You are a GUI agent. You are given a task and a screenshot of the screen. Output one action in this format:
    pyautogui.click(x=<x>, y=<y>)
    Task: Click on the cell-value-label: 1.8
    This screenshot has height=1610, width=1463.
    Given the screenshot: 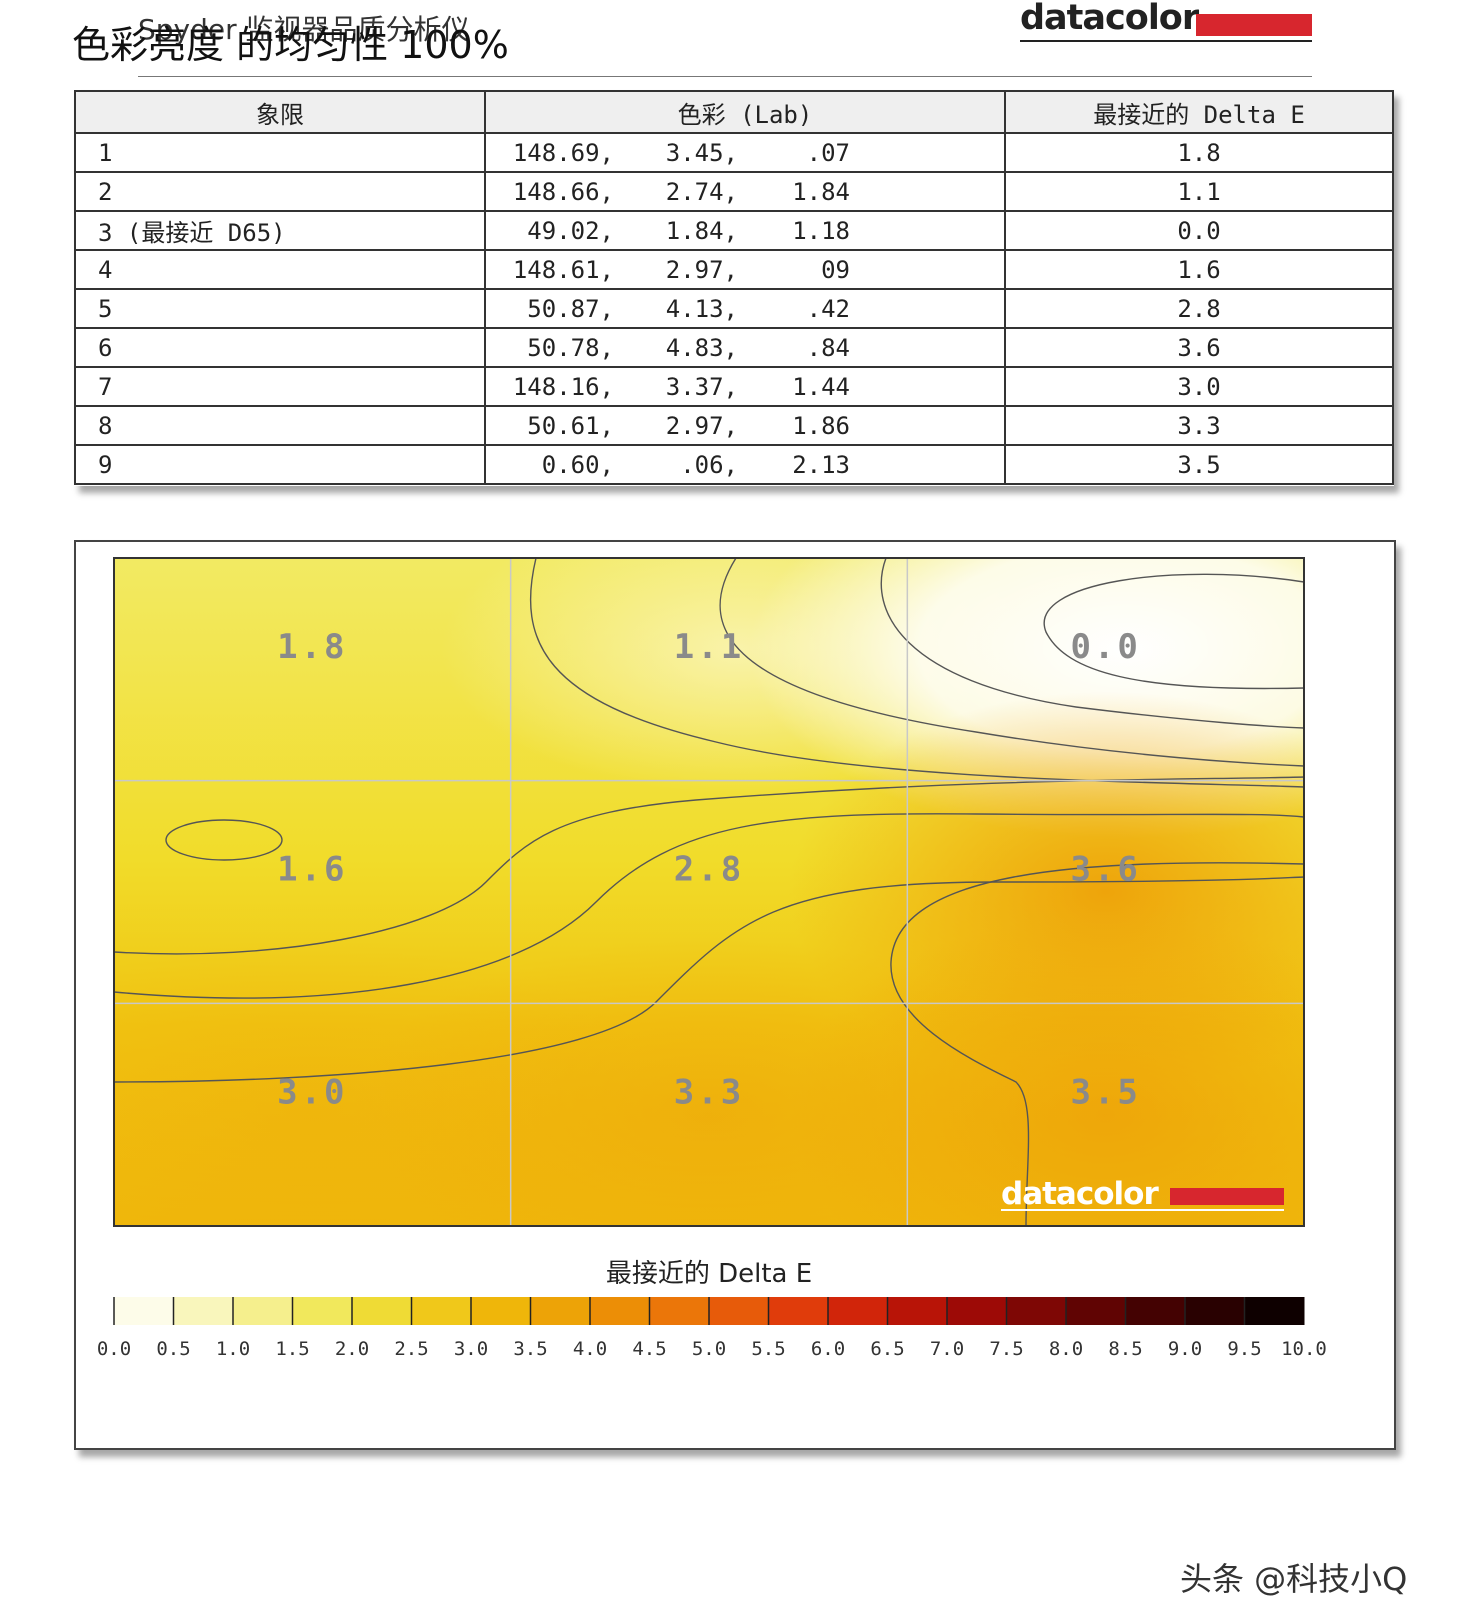 What is the action you would take?
    pyautogui.click(x=312, y=647)
    